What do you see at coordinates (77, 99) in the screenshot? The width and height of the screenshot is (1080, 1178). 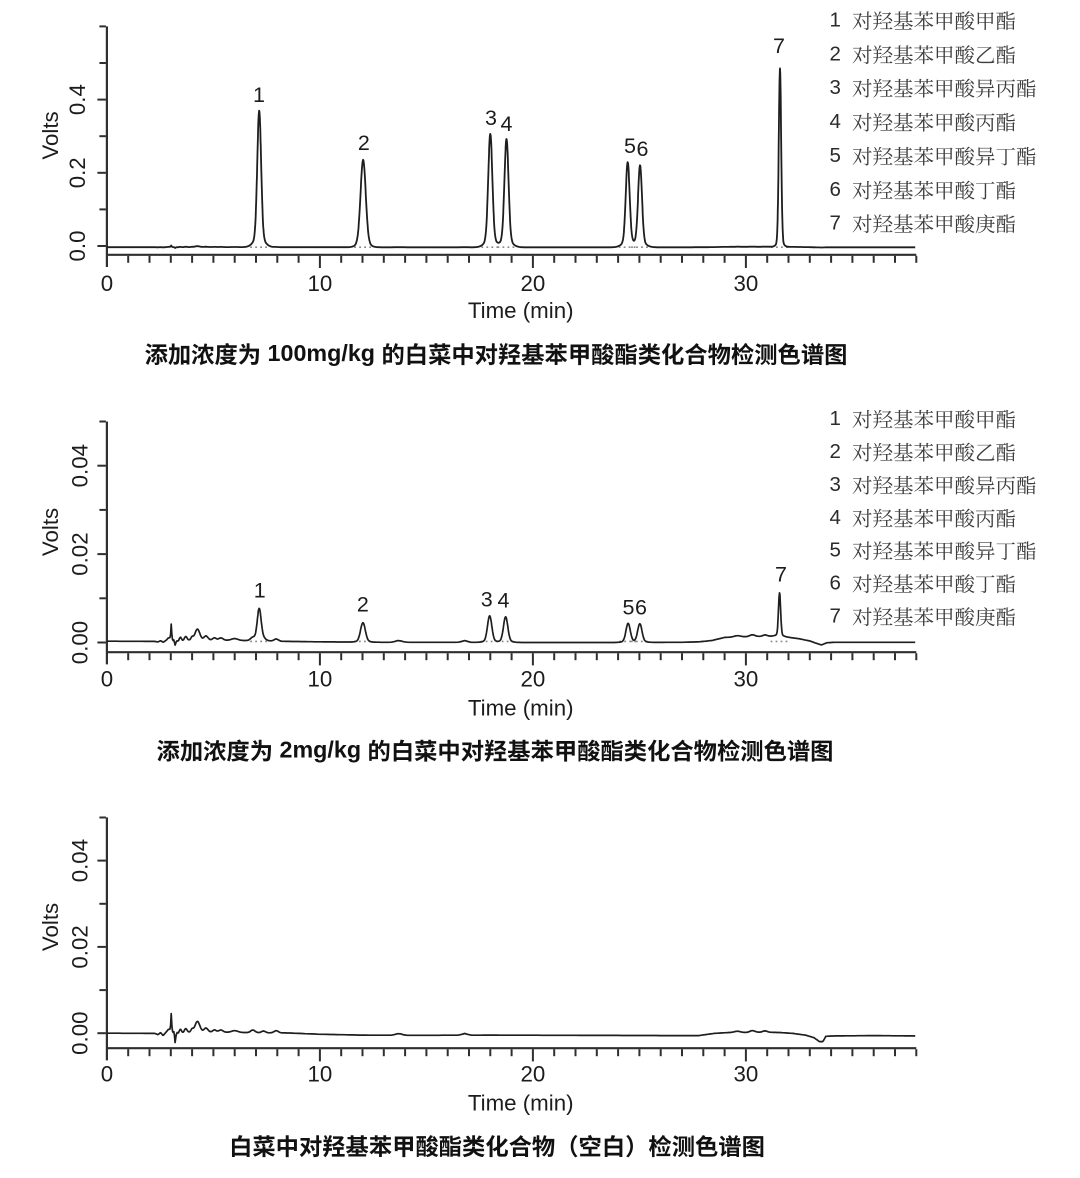 I see `svg-text: 0.4` at bounding box center [77, 99].